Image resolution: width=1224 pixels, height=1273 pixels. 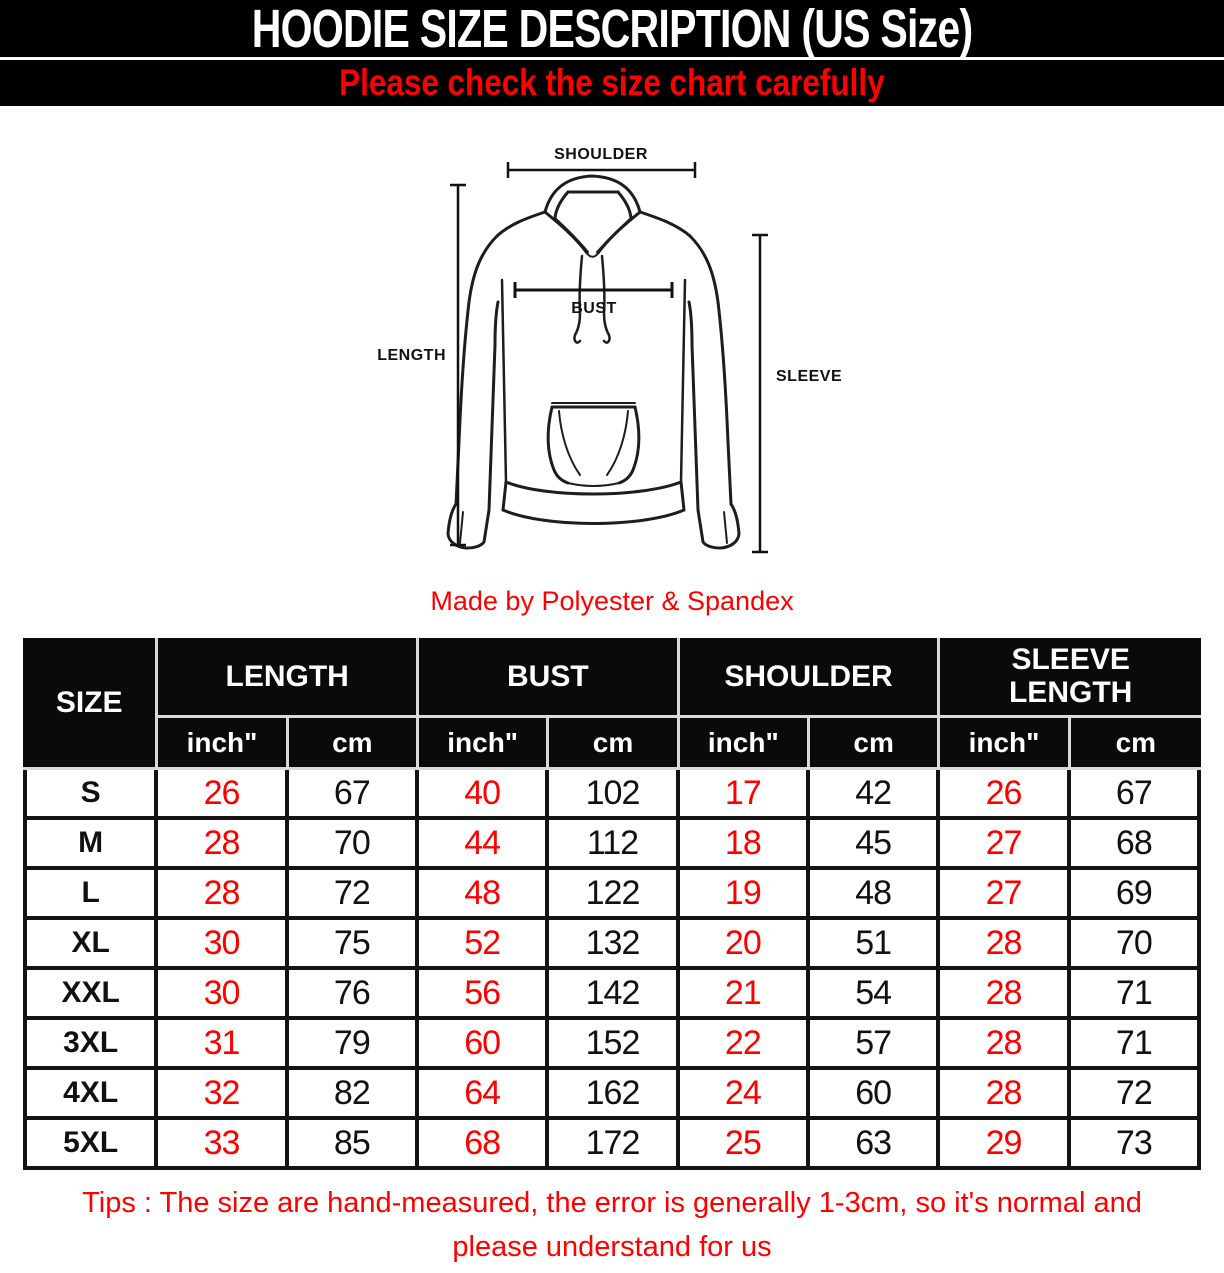 What do you see at coordinates (91, 995) in the screenshot?
I see `size-cell: XXL` at bounding box center [91, 995].